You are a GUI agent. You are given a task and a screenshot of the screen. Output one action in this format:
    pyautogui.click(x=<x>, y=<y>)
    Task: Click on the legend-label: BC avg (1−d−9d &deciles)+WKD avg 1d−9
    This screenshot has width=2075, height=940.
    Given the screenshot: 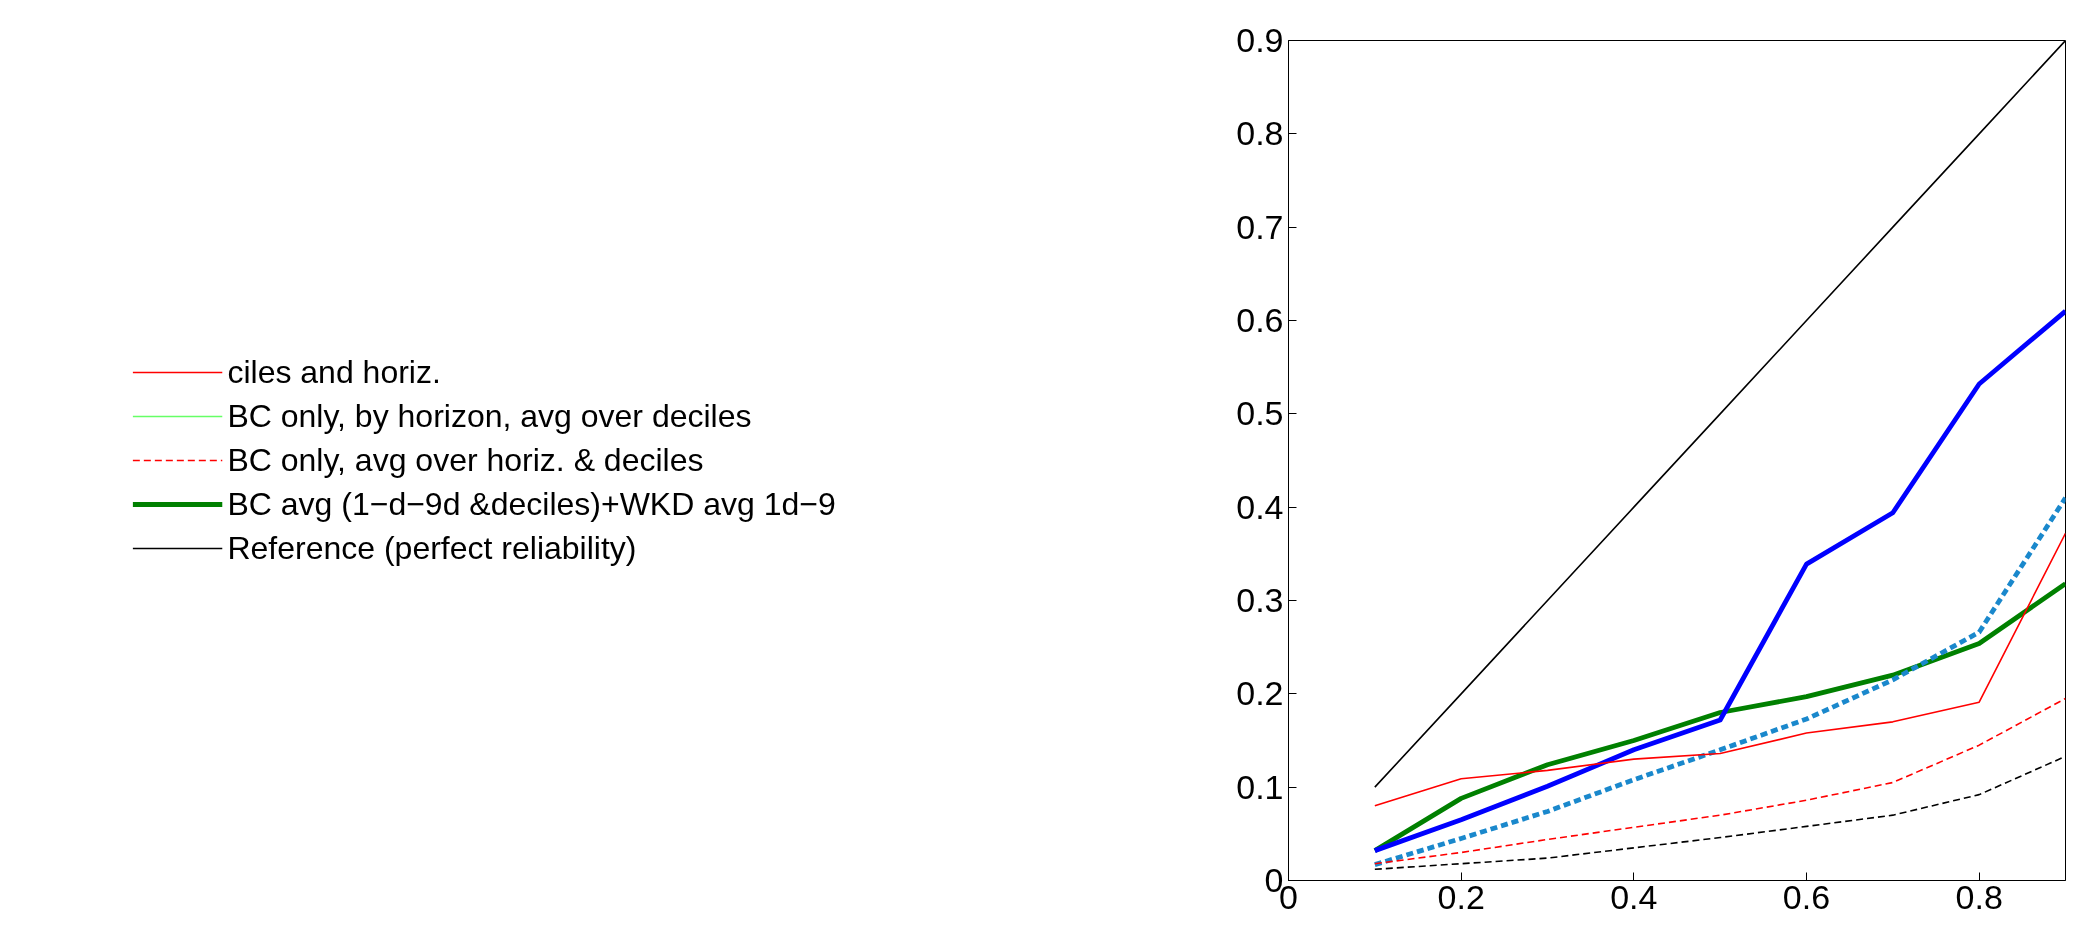 What is the action you would take?
    pyautogui.click(x=531, y=504)
    